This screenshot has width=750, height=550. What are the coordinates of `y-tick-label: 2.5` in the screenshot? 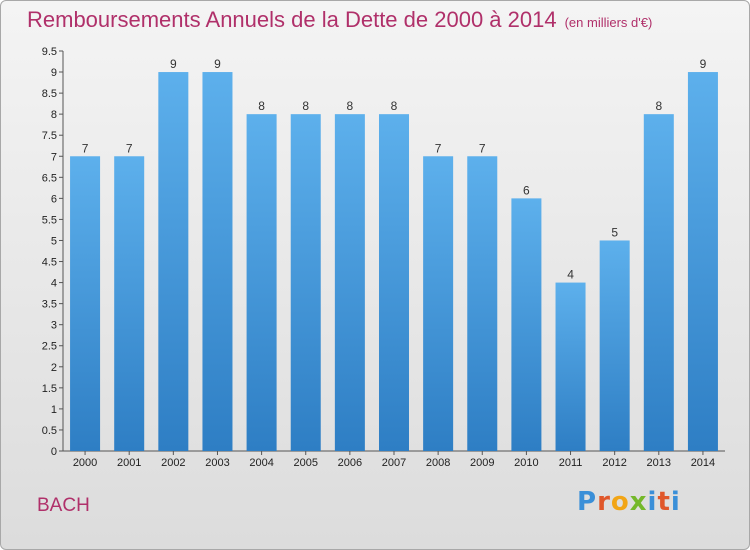 It's located at (49, 347).